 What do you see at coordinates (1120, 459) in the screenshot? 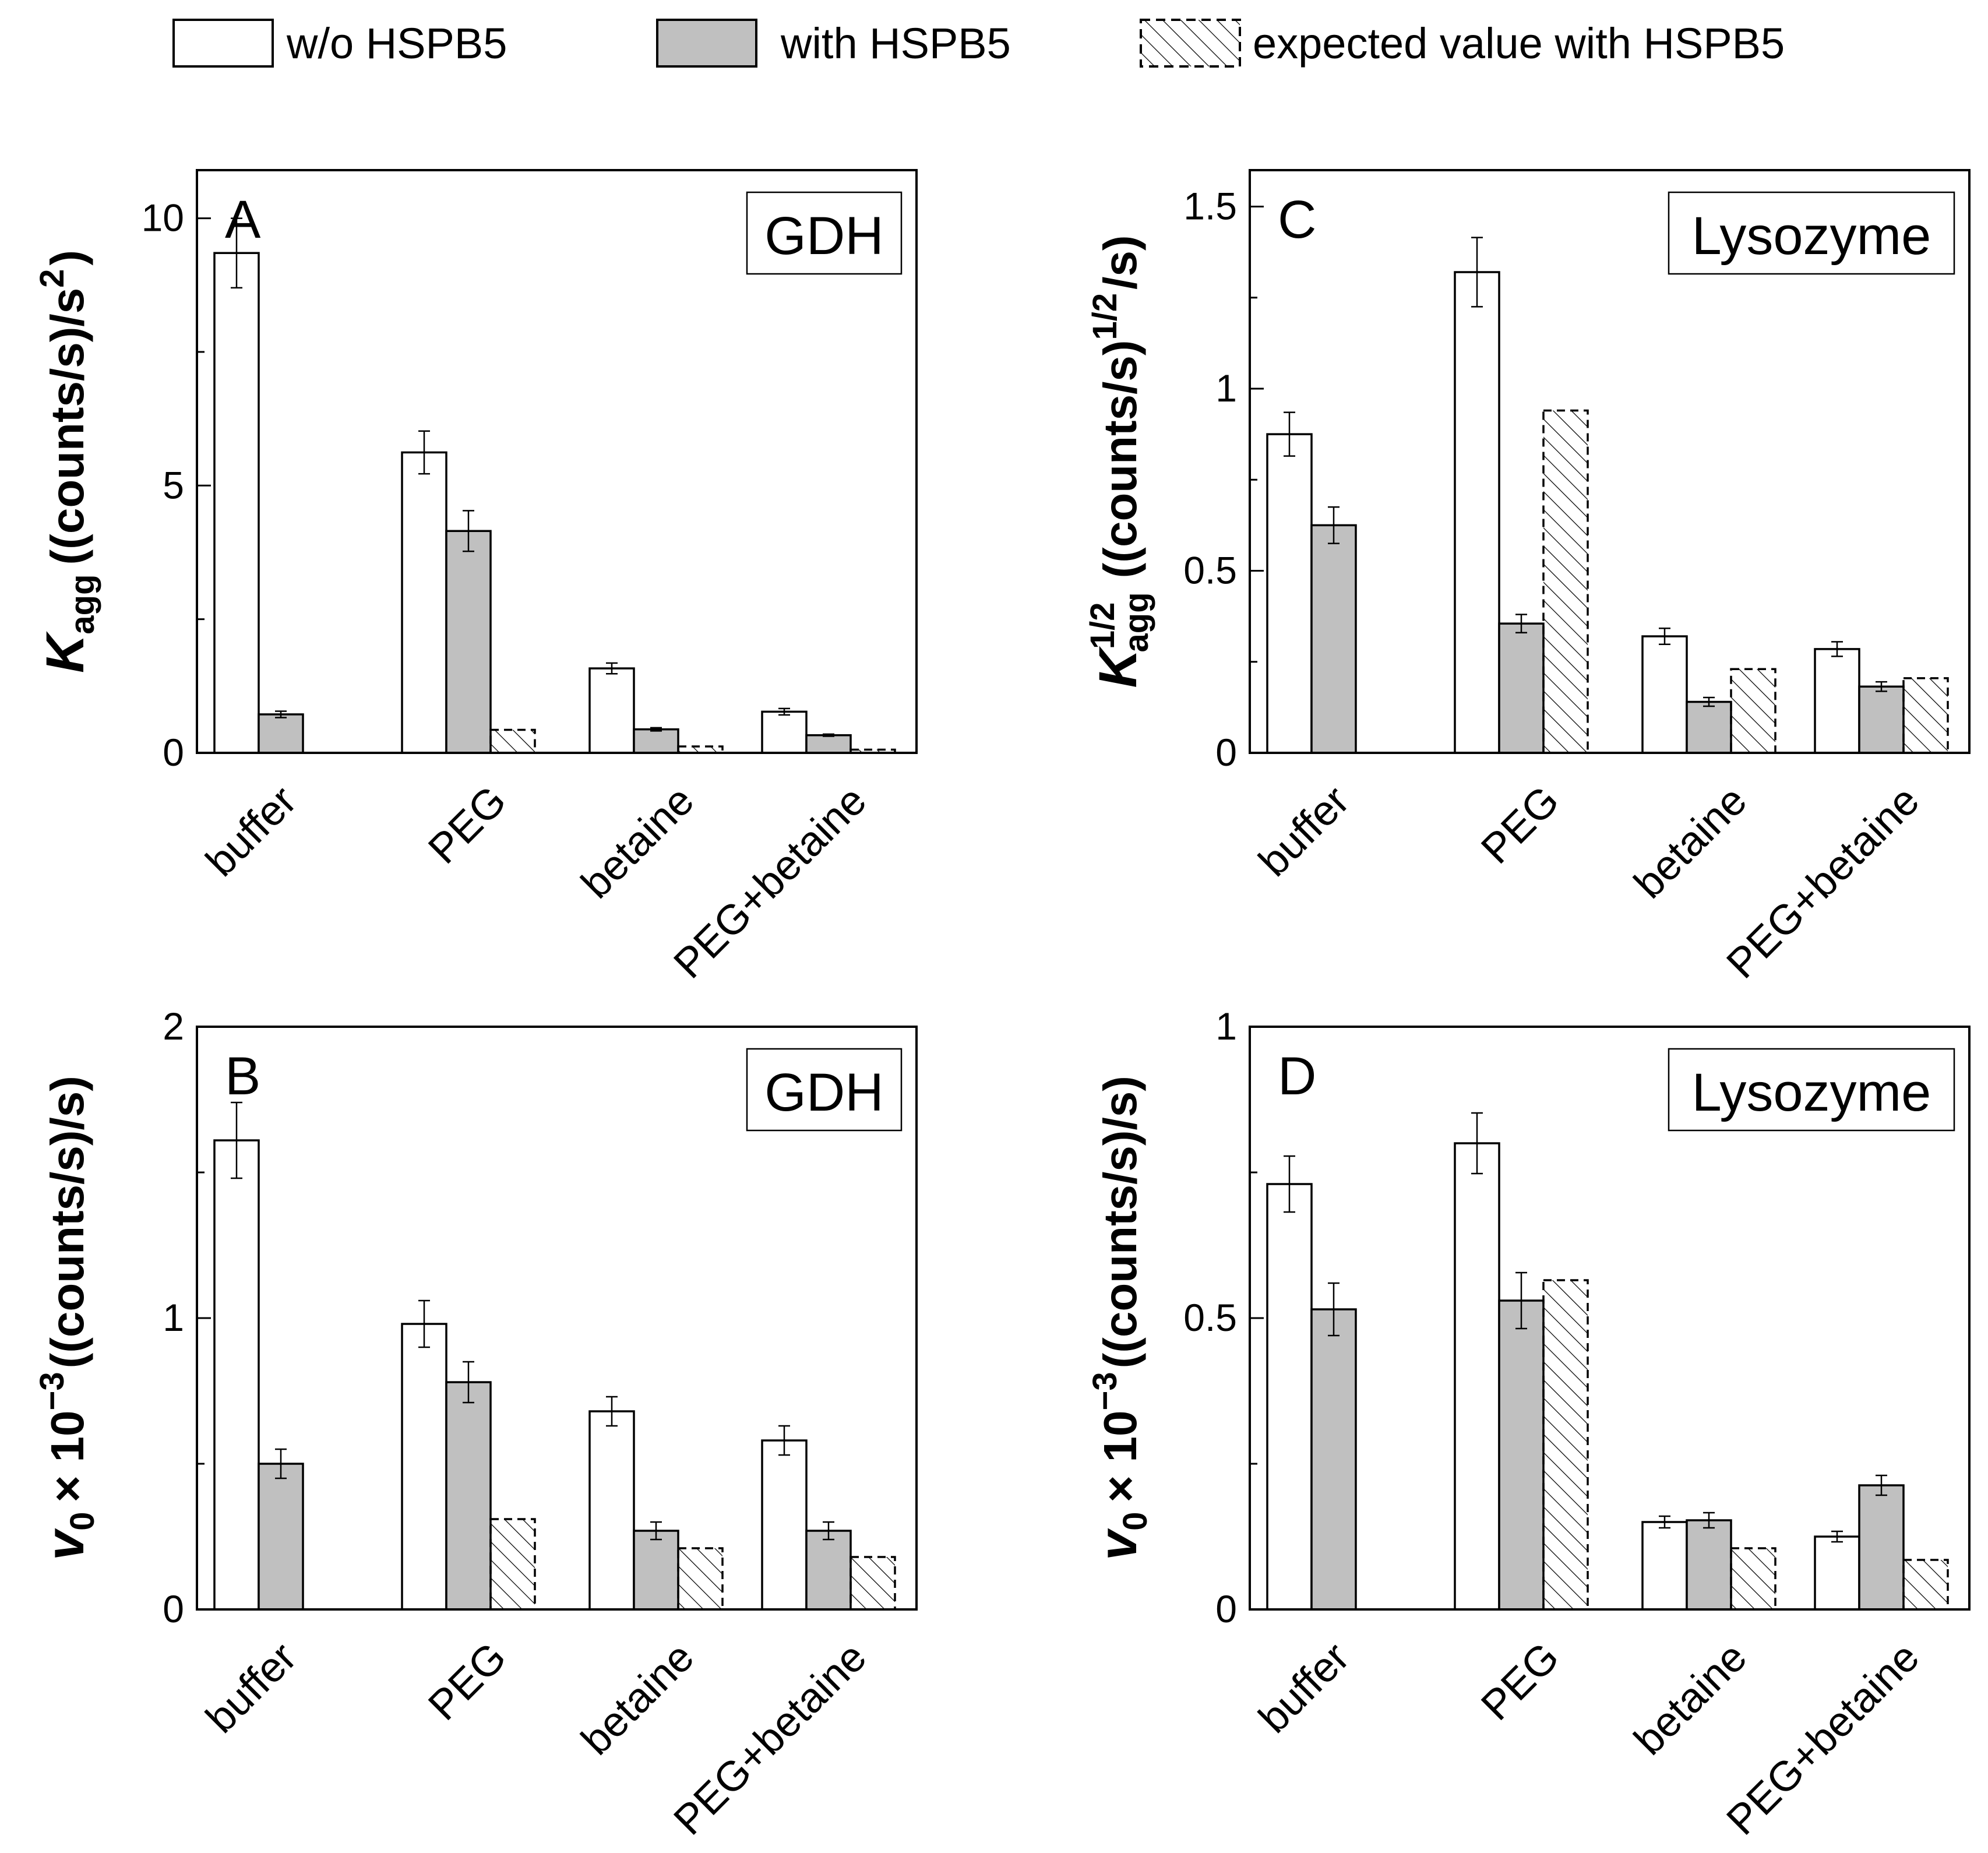
I see `y-axis-label-rest: ((counts/s)` at bounding box center [1120, 459].